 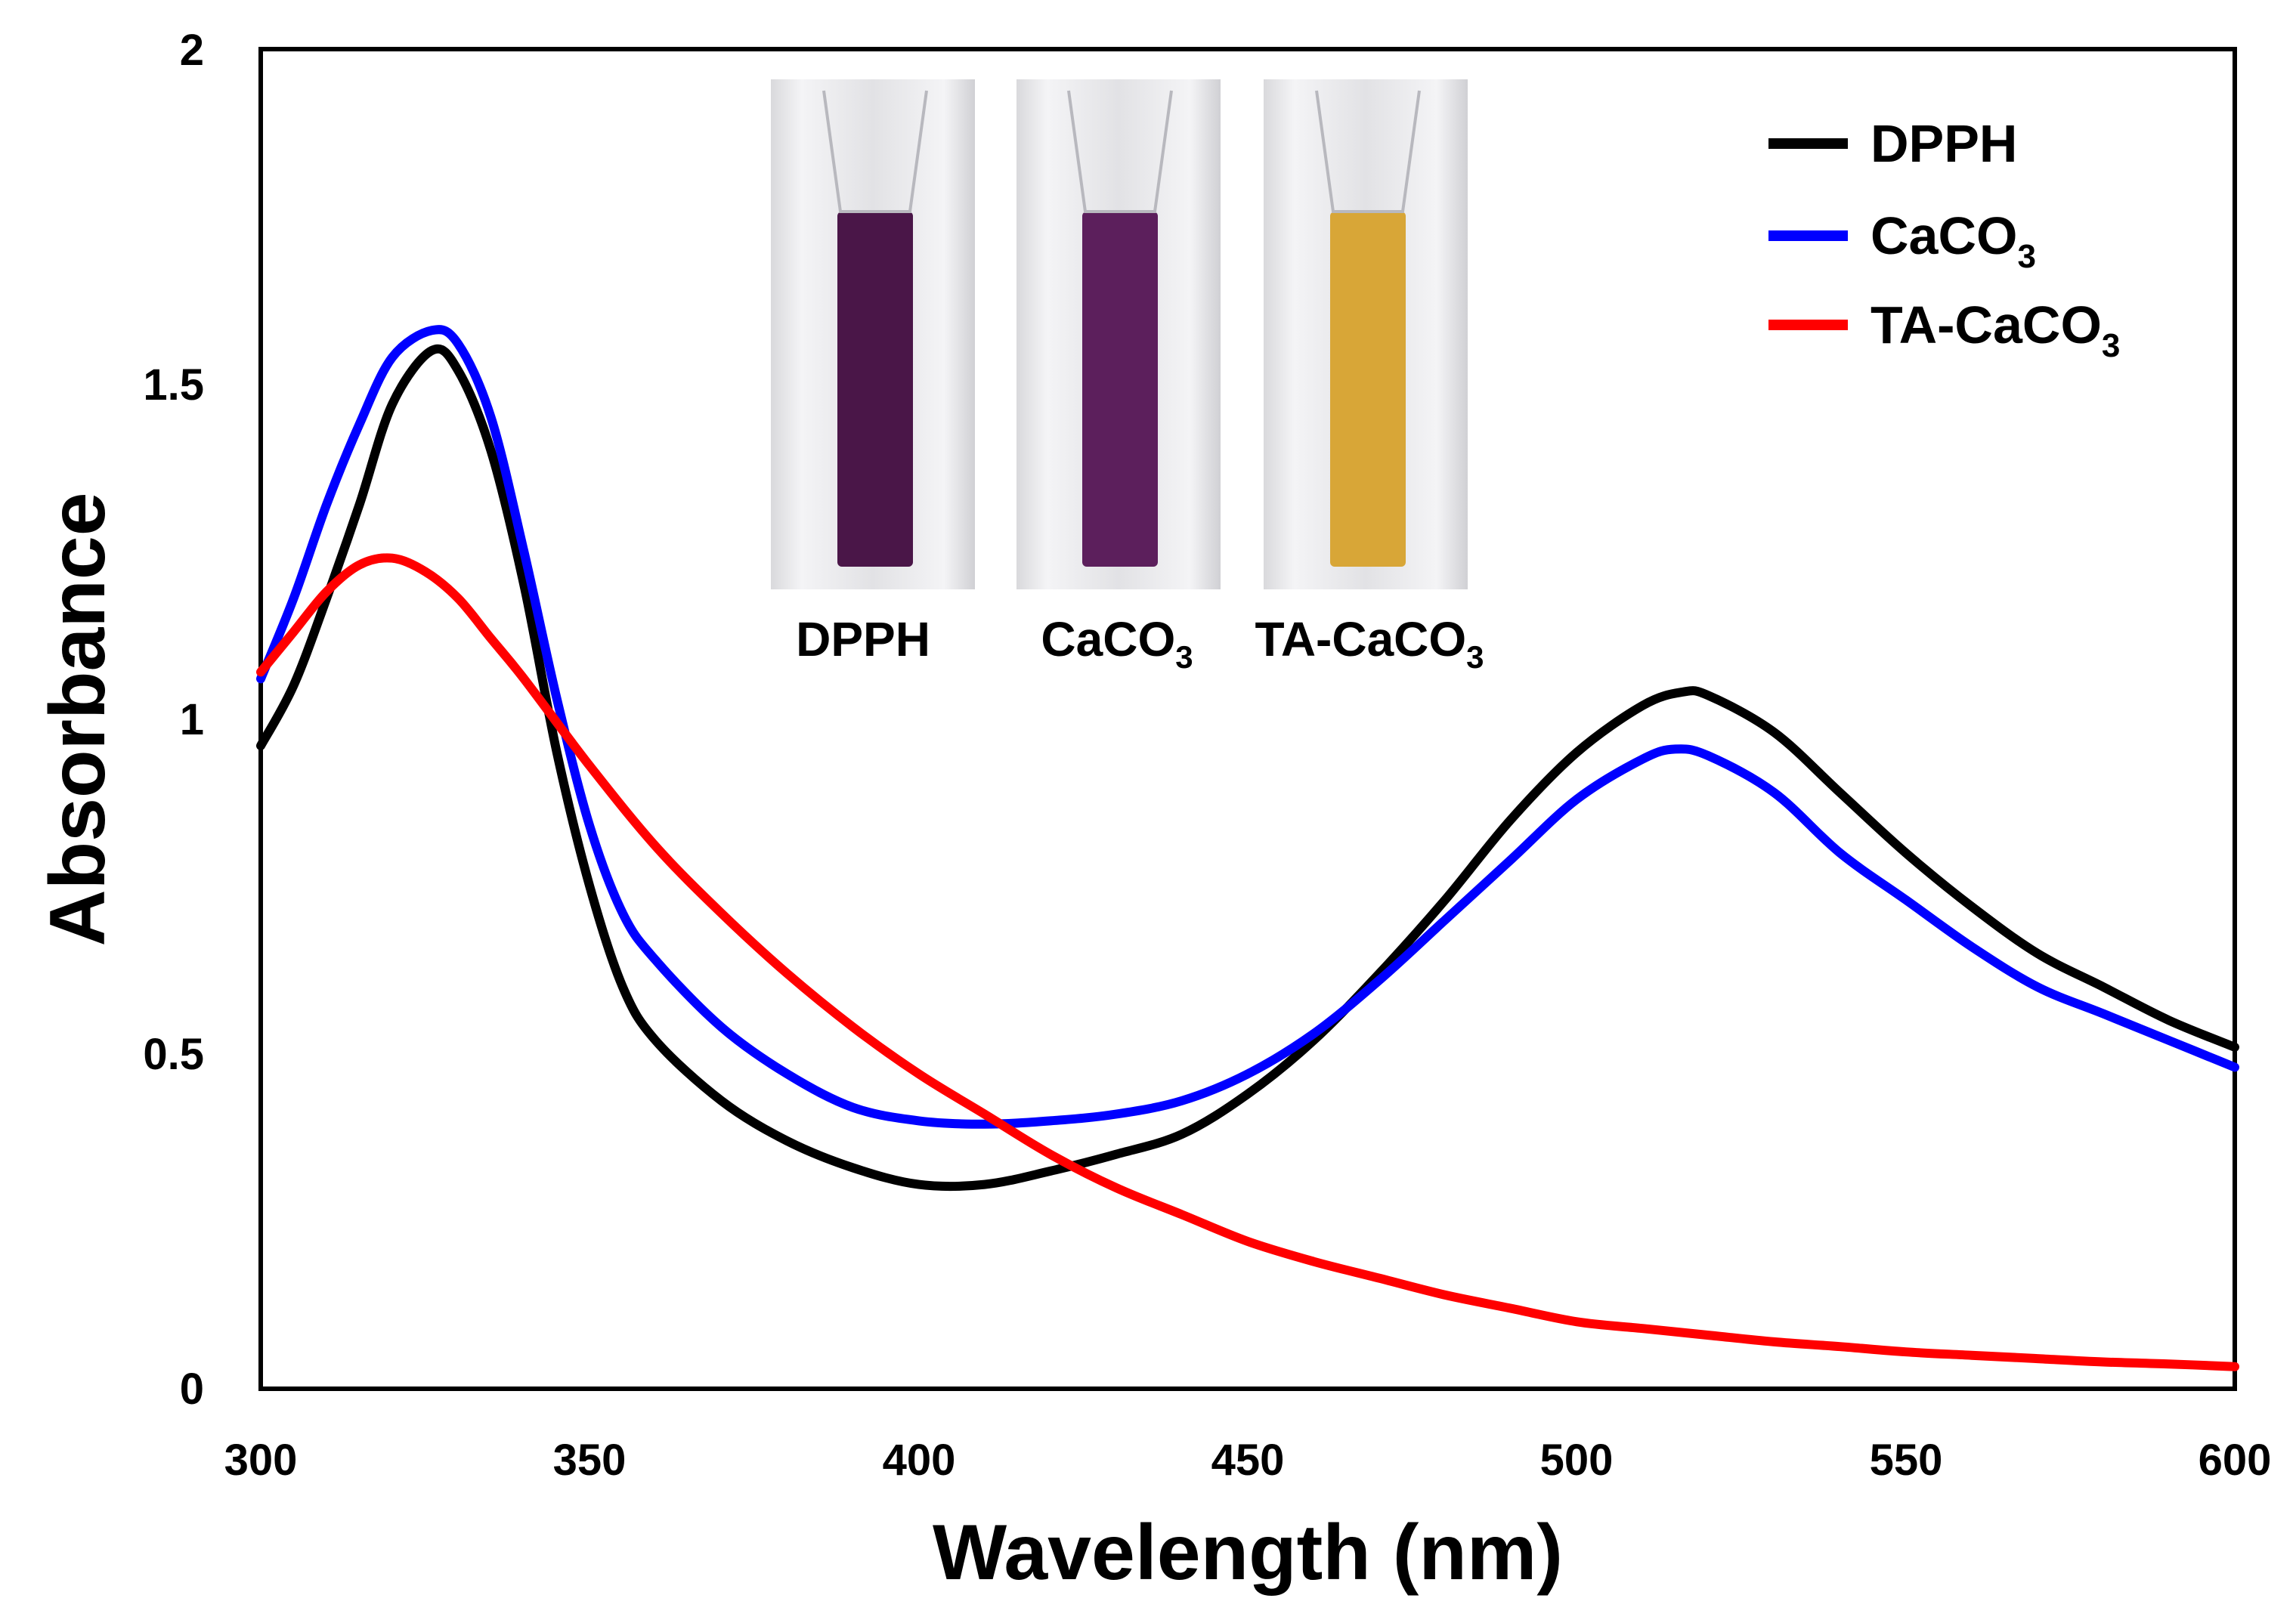 I want to click on x-axis-title: Wavelength (nm), so click(x=1248, y=1553).